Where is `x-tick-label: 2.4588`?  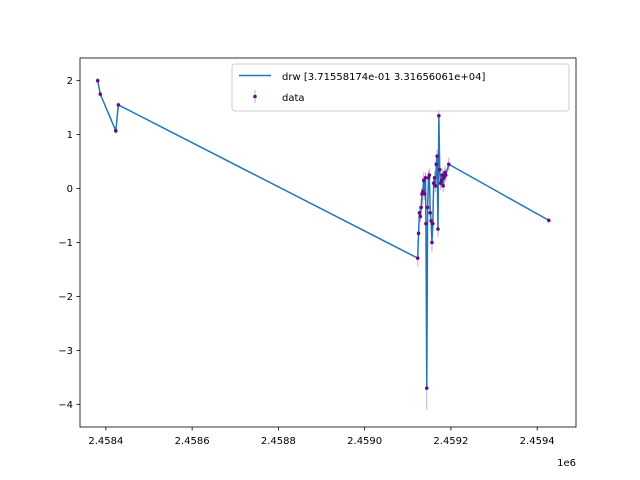 x-tick-label: 2.4588 is located at coordinates (278, 441).